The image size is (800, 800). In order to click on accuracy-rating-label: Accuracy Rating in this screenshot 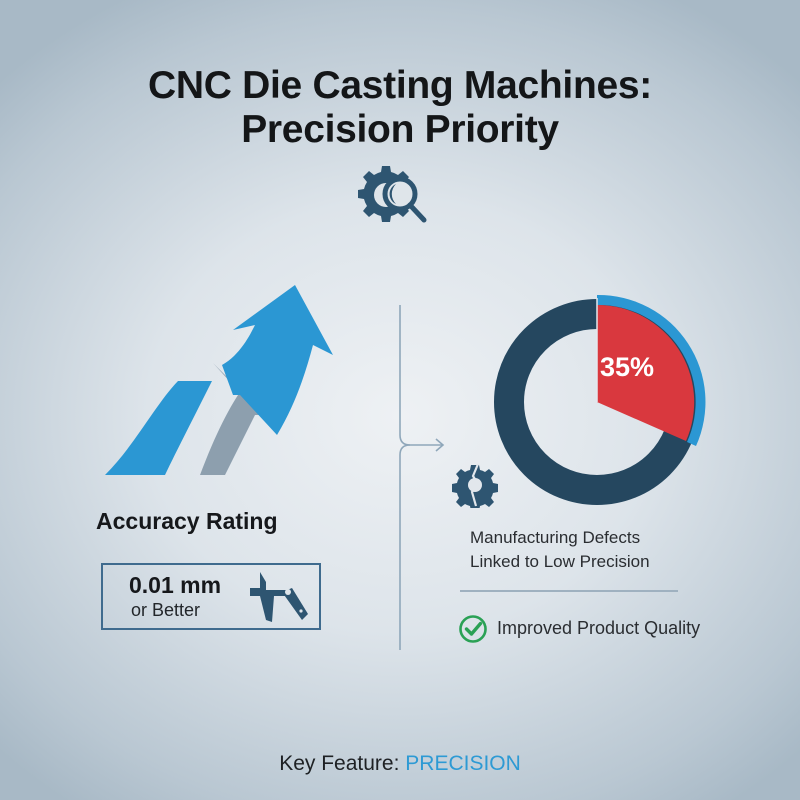, I will do `click(187, 521)`.